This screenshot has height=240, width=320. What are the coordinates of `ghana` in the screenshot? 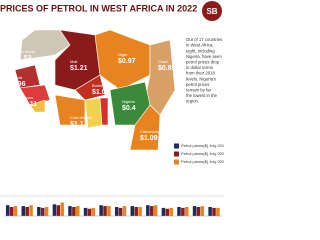 It's located at (93, 113).